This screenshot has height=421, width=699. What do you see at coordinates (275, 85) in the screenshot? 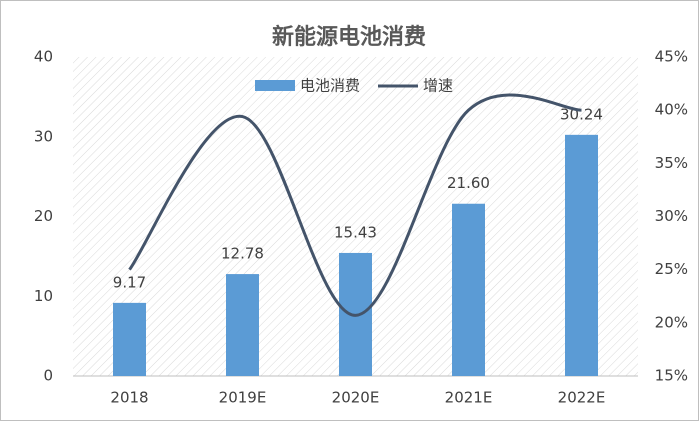
I see `legend-swatch` at bounding box center [275, 85].